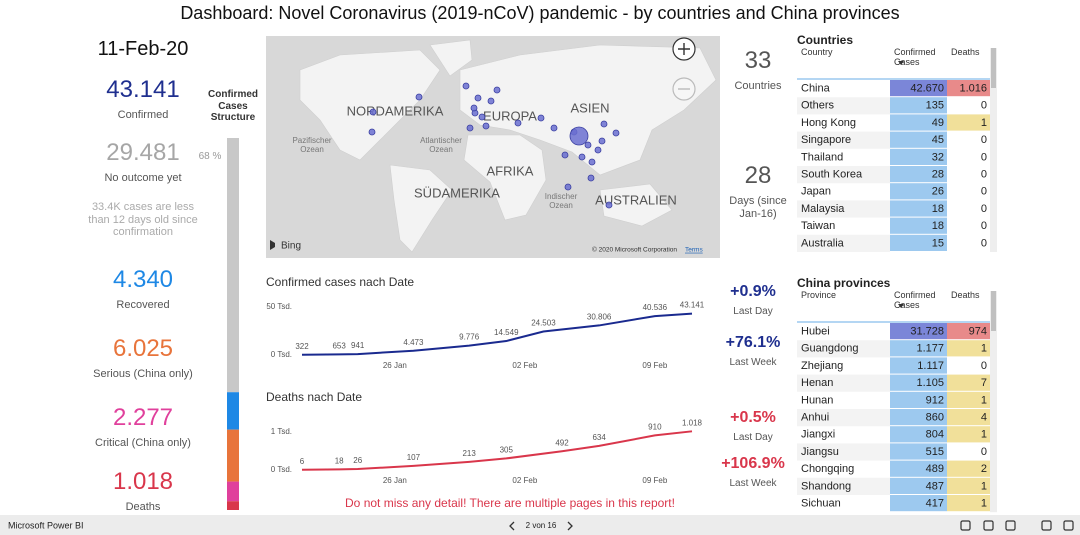 The image size is (1080, 535). What do you see at coordinates (143, 279) in the screenshot?
I see `kpi-value: 4.340` at bounding box center [143, 279].